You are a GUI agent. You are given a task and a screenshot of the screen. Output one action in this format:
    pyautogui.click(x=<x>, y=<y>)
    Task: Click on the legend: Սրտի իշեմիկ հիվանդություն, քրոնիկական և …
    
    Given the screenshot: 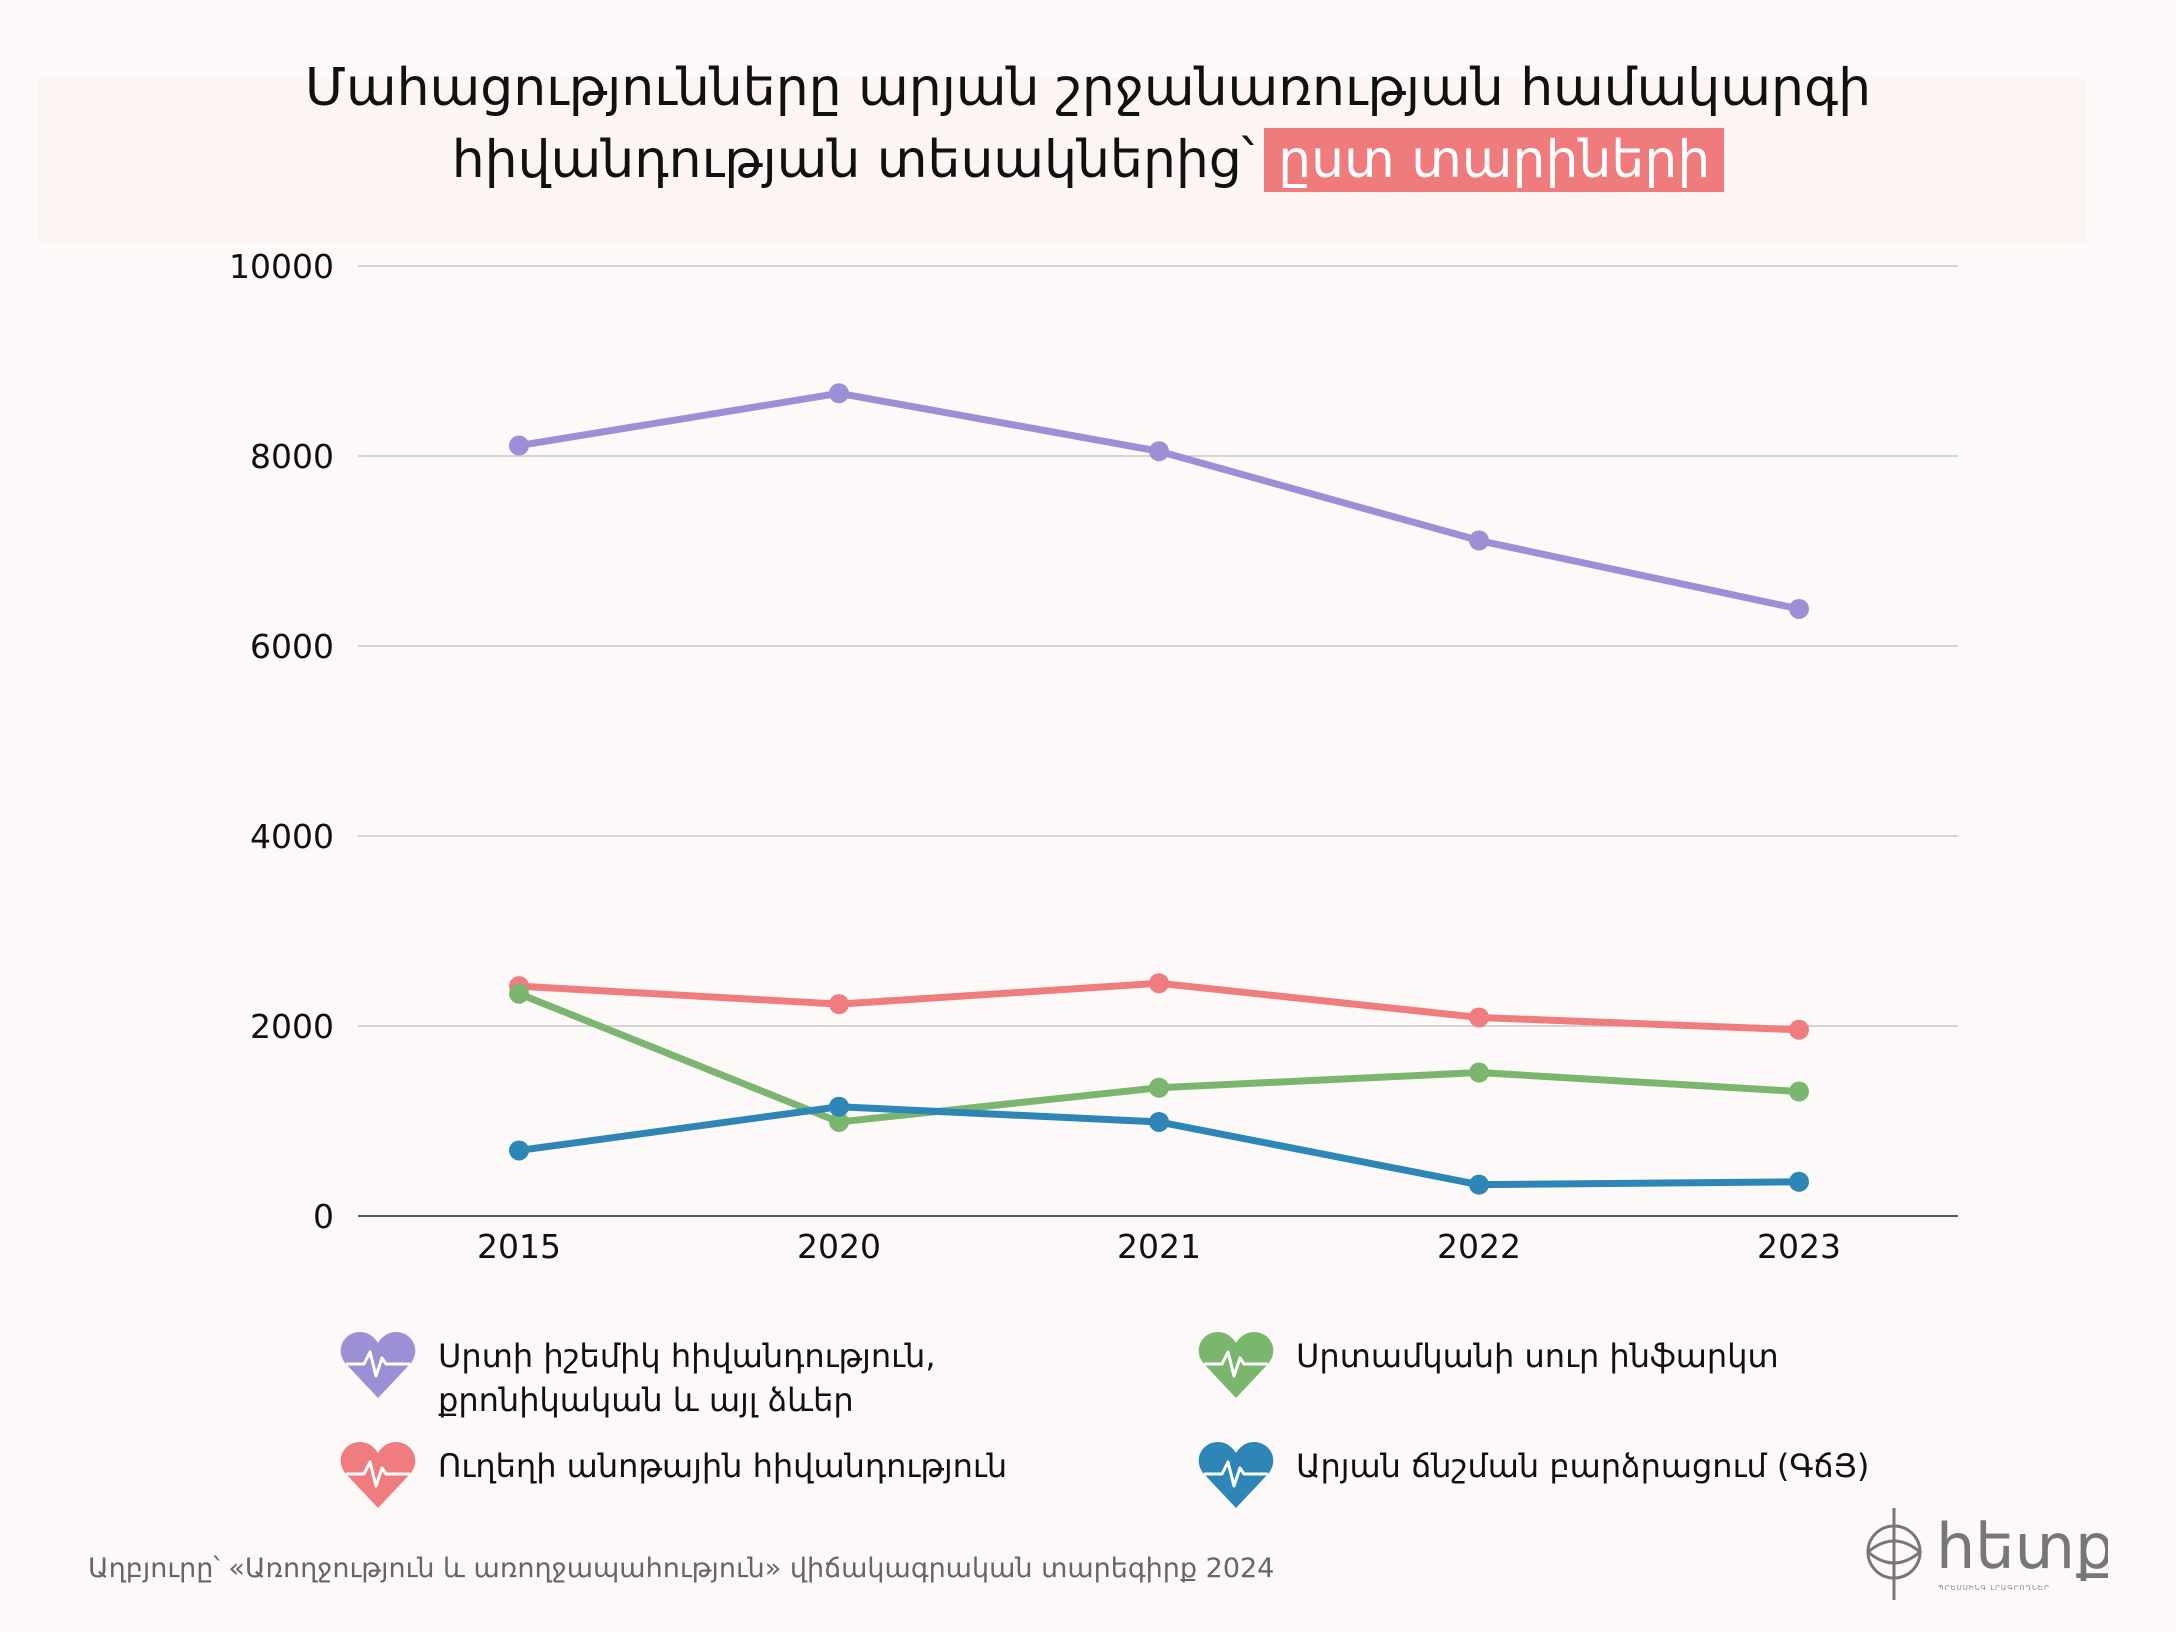 What is the action you would take?
    pyautogui.click(x=1140, y=1430)
    